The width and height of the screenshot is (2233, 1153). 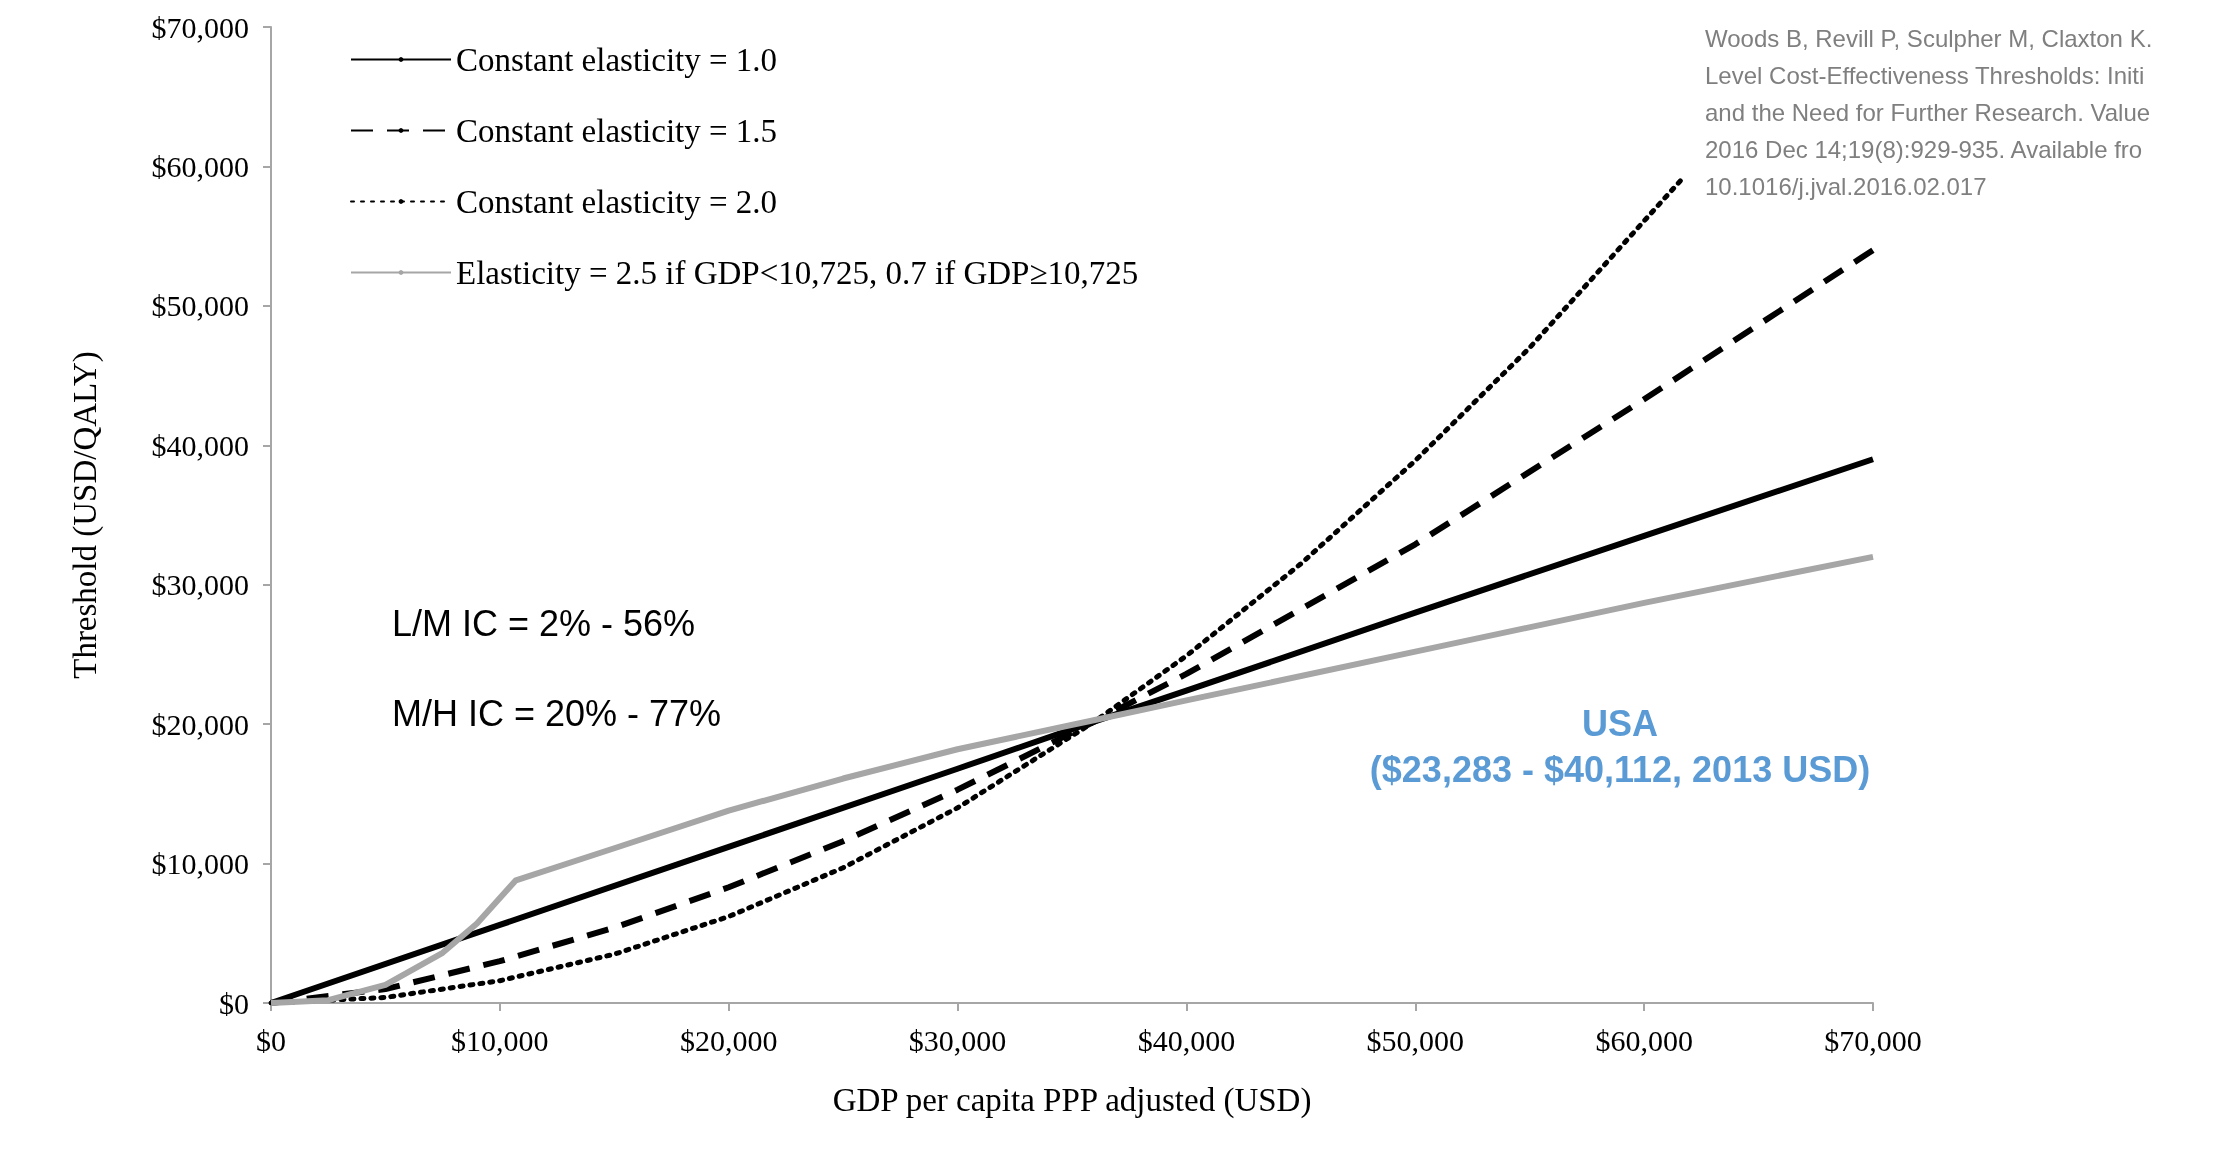 I want to click on y-tick-label: $20,000, so click(x=200, y=724).